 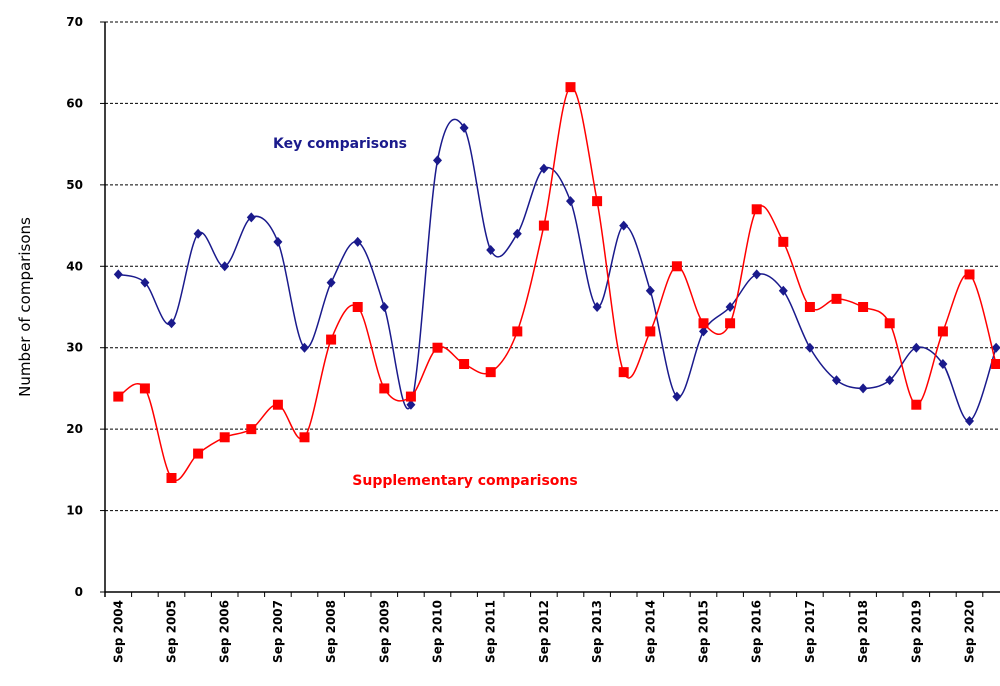 What do you see at coordinates (79, 592) in the screenshot?
I see `y-tick-label: 0` at bounding box center [79, 592].